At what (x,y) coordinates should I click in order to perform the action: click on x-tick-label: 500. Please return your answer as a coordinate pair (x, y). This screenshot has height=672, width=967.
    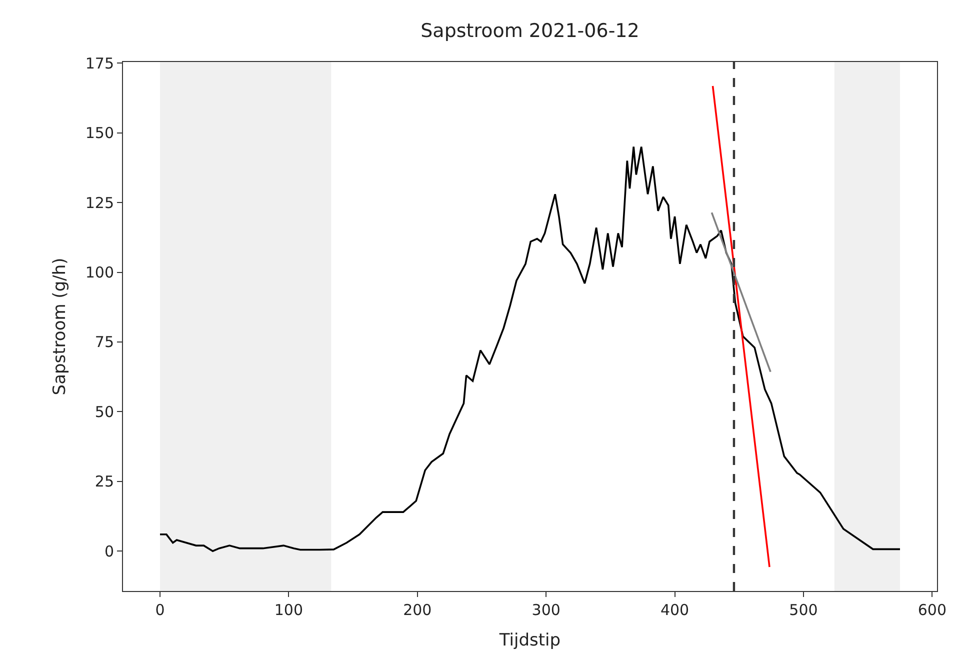
    Looking at the image, I should click on (803, 610).